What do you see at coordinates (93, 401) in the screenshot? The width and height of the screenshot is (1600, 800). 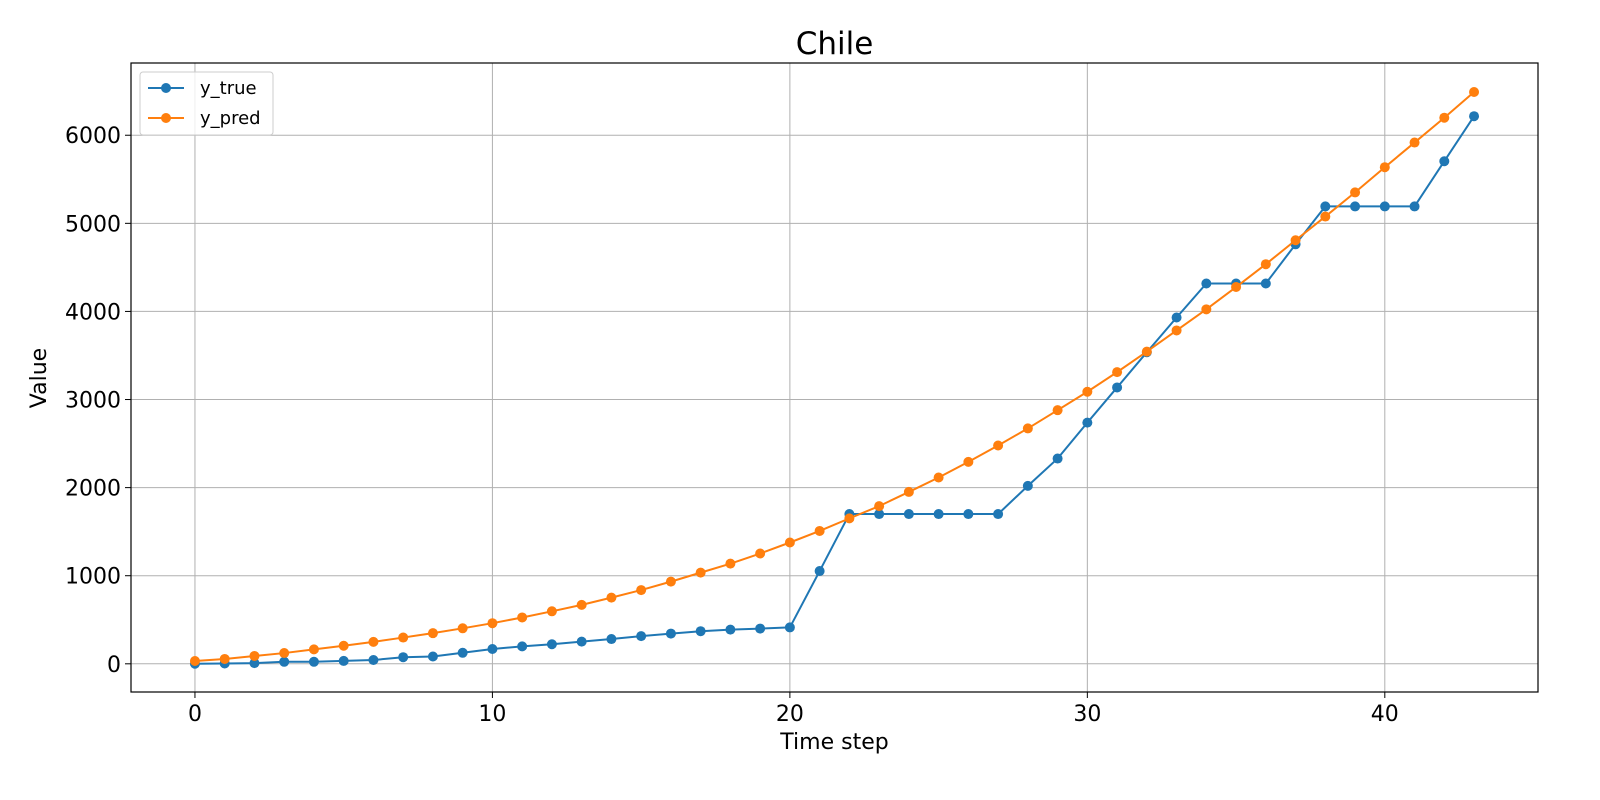 I see `y-tick-label: 3000` at bounding box center [93, 401].